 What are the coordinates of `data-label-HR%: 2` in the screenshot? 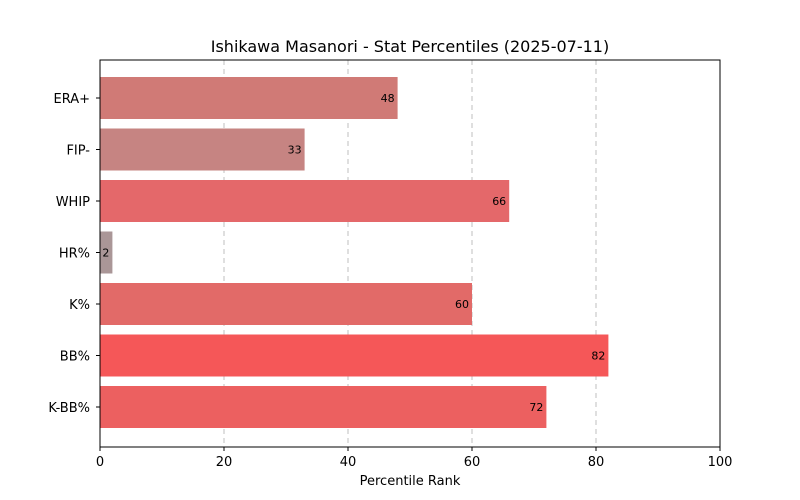 It's located at (105, 253).